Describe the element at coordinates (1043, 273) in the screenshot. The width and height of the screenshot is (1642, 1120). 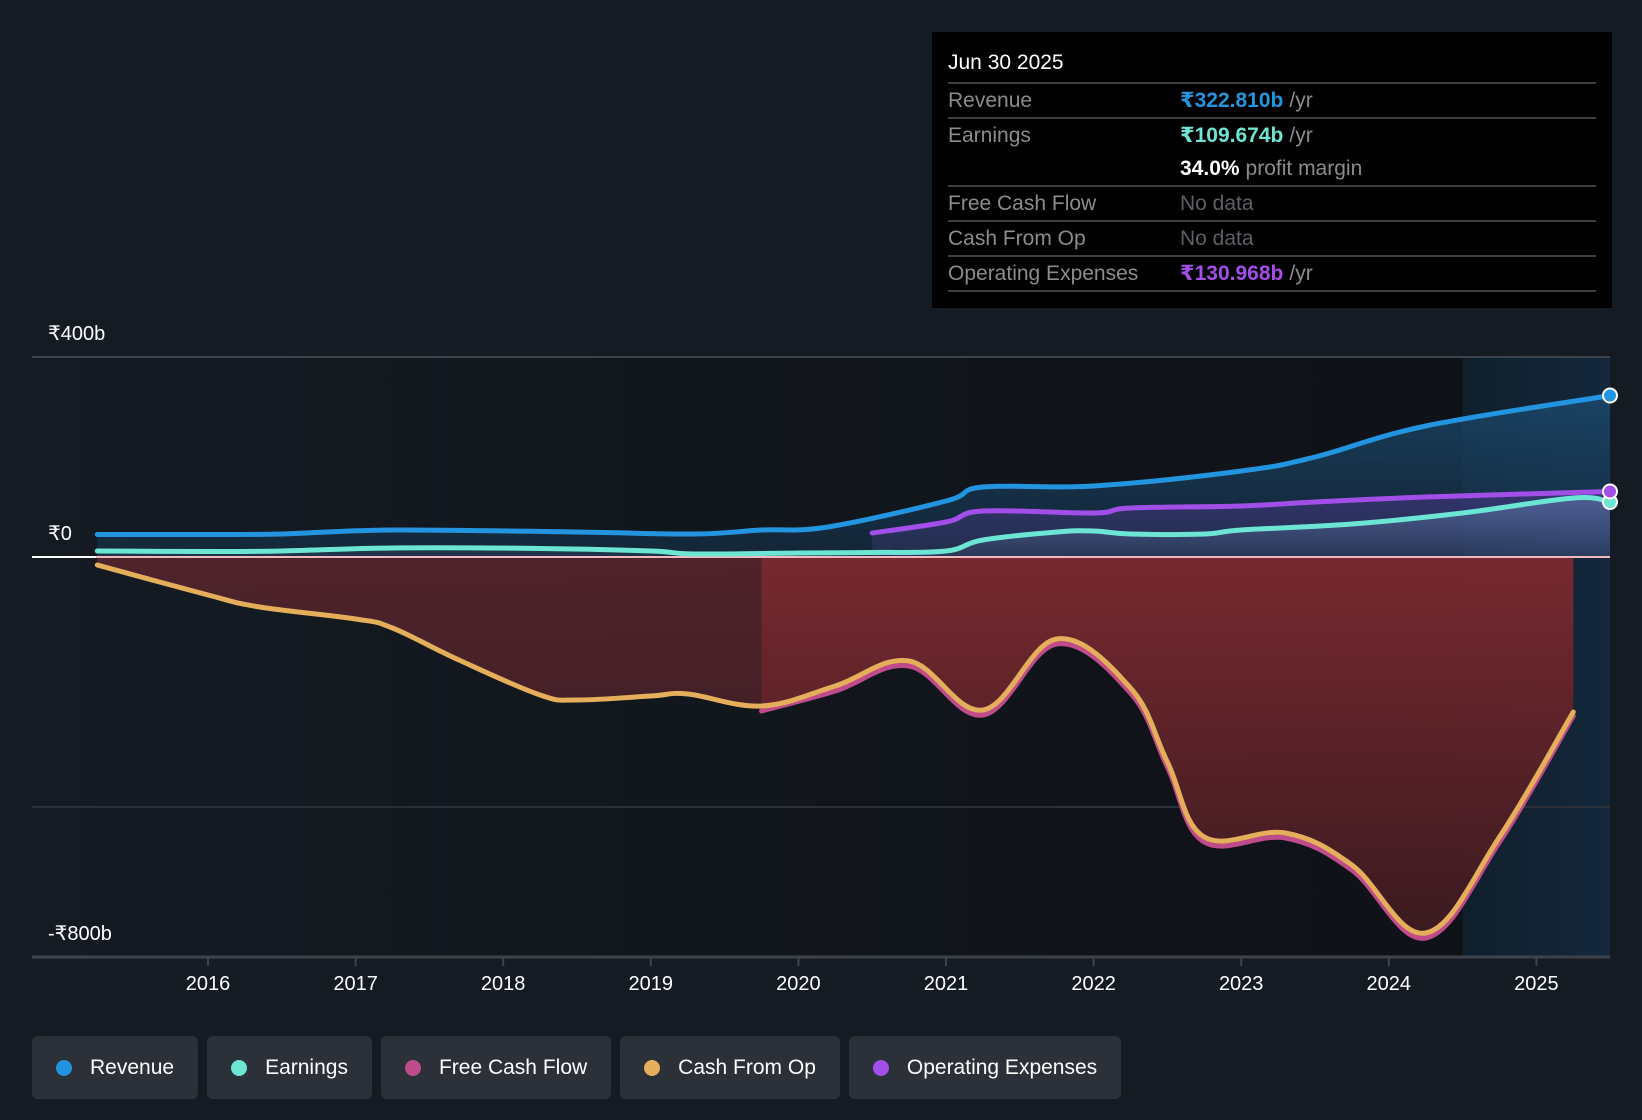
I see `tooltip-label: Operating Expenses` at that location.